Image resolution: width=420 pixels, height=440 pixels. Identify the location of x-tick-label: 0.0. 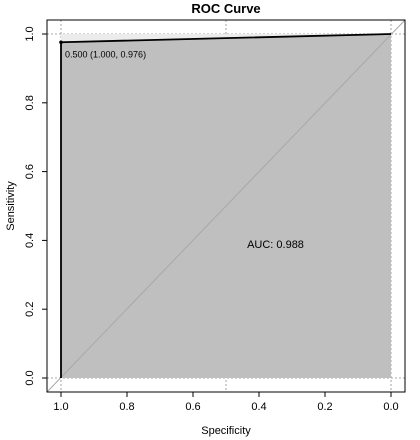
(390, 407).